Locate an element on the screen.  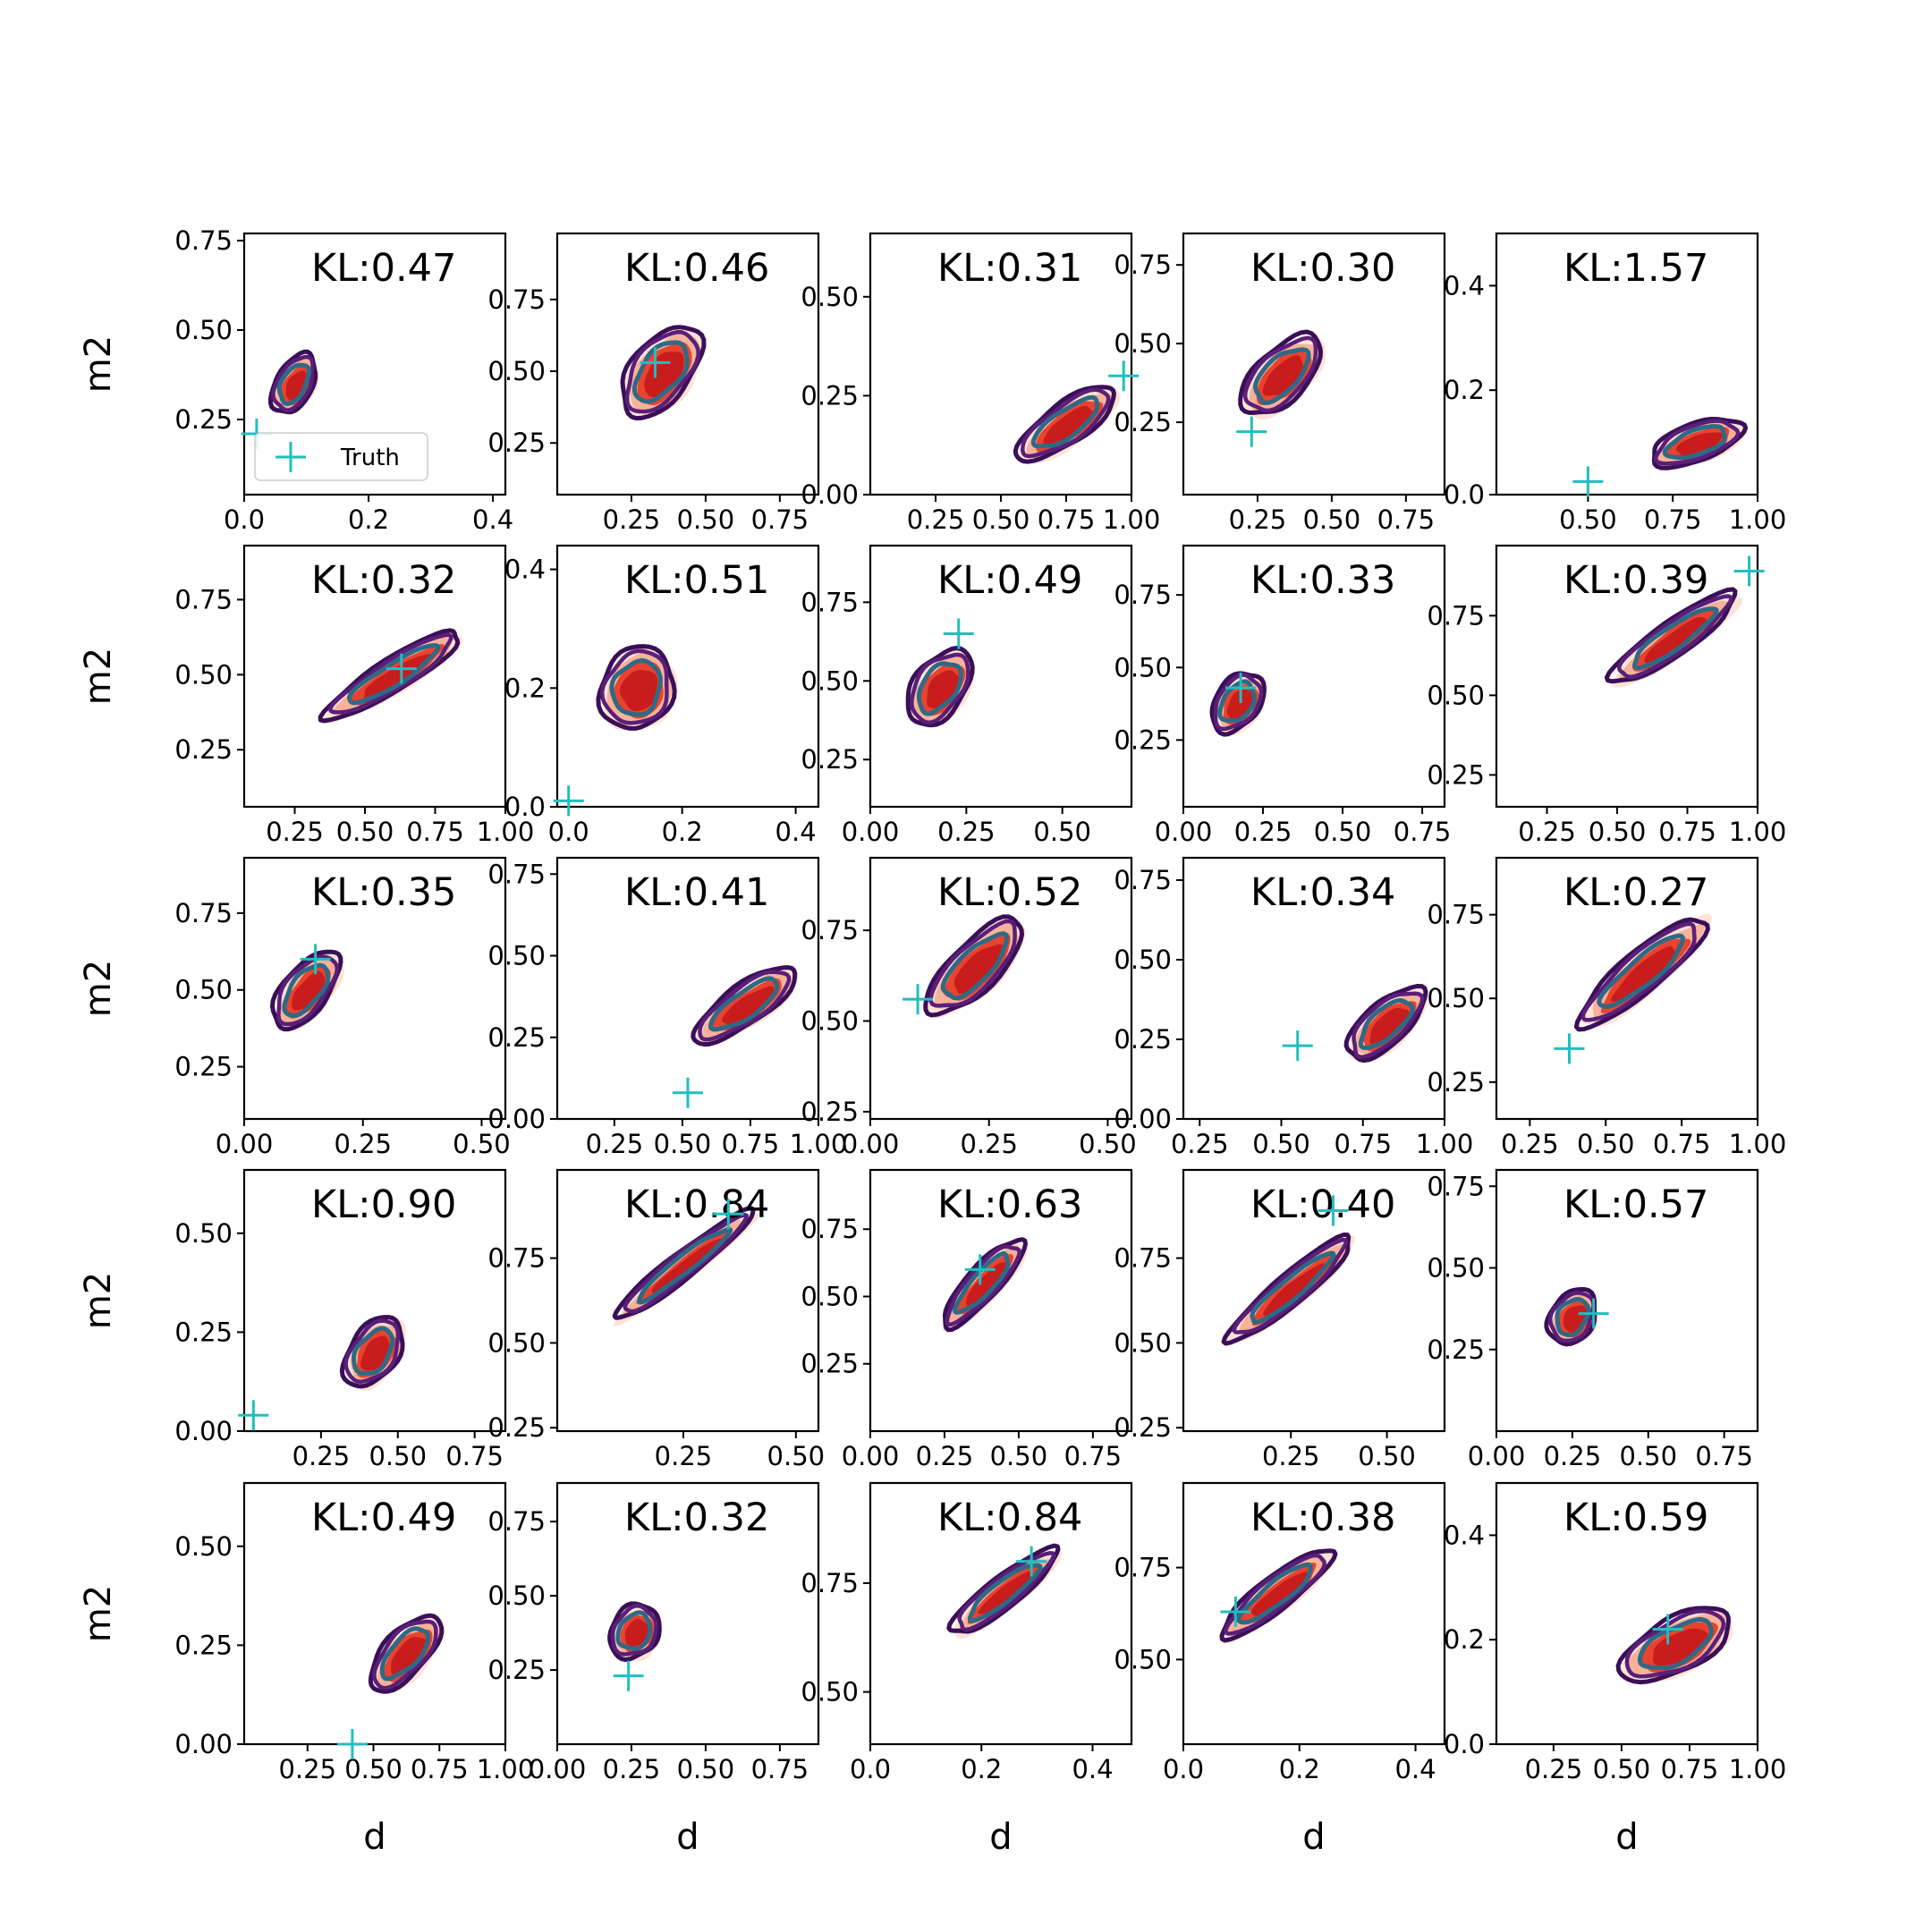
y-axis-label: m2 is located at coordinates (98, 1613).